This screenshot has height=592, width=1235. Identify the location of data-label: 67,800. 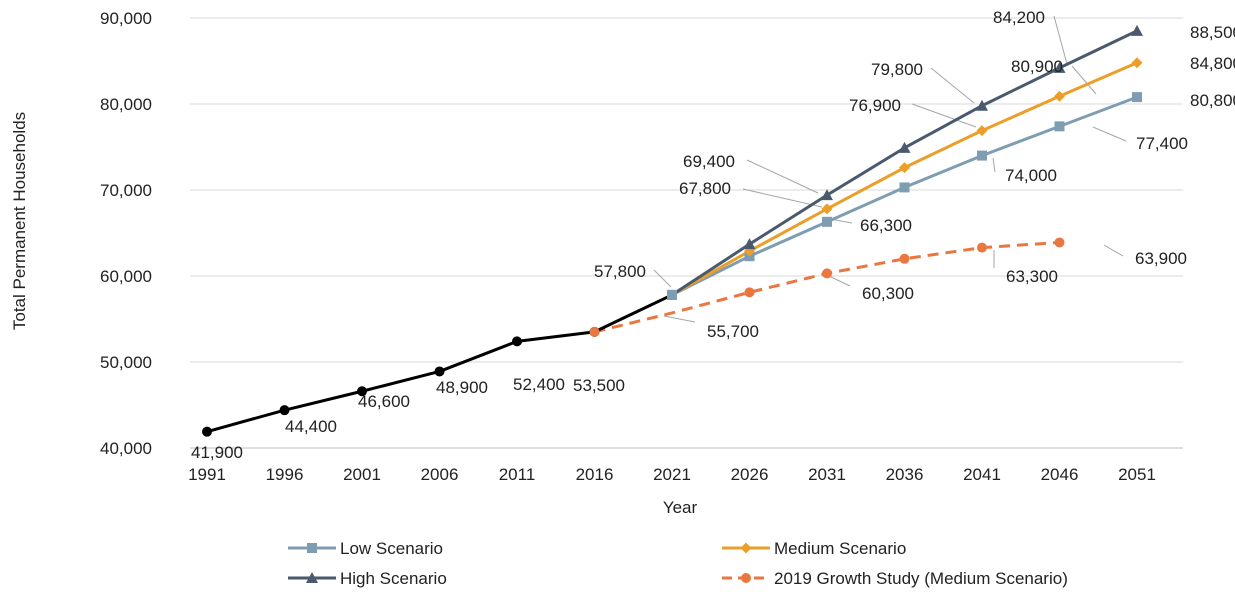
(705, 188).